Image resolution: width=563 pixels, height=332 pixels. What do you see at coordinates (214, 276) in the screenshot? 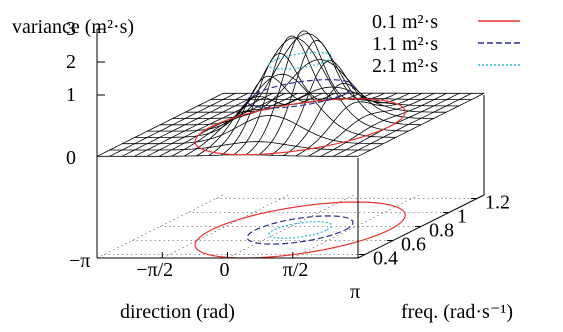
I see `x-axis-ticks: −π −π/2 0 π/2 π` at bounding box center [214, 276].